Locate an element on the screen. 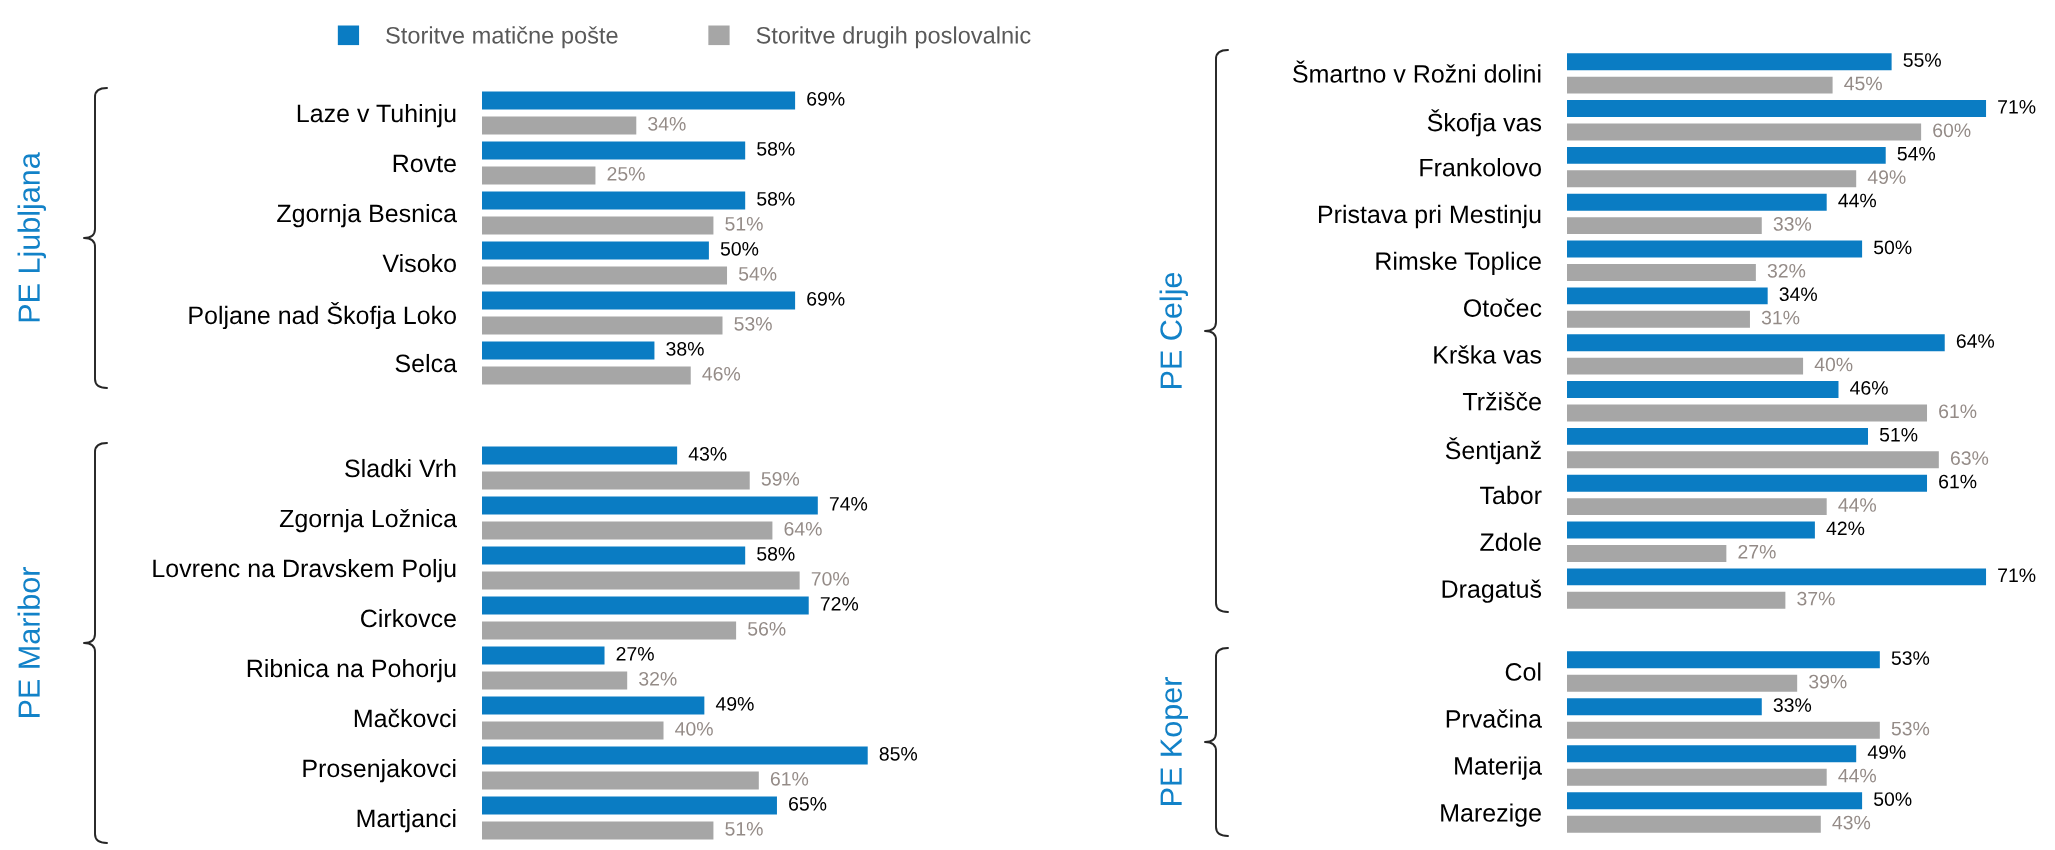  y-tick-label: Šmartno v Rožni dolini is located at coordinates (1417, 71).